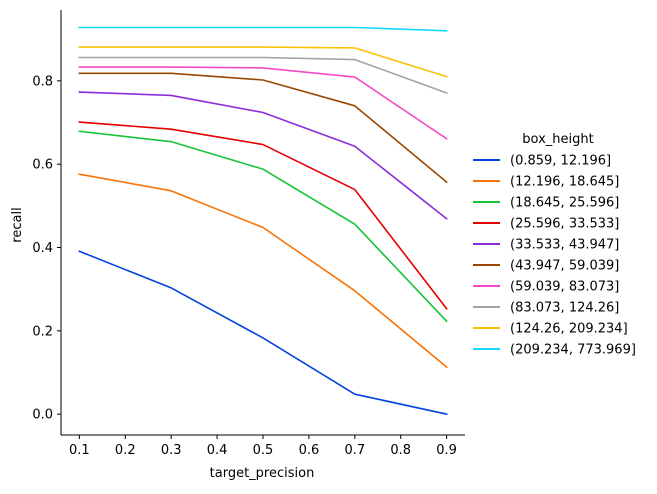  What do you see at coordinates (564, 203) in the screenshot?
I see `legend-label: (18.645, 25.596]` at bounding box center [564, 203].